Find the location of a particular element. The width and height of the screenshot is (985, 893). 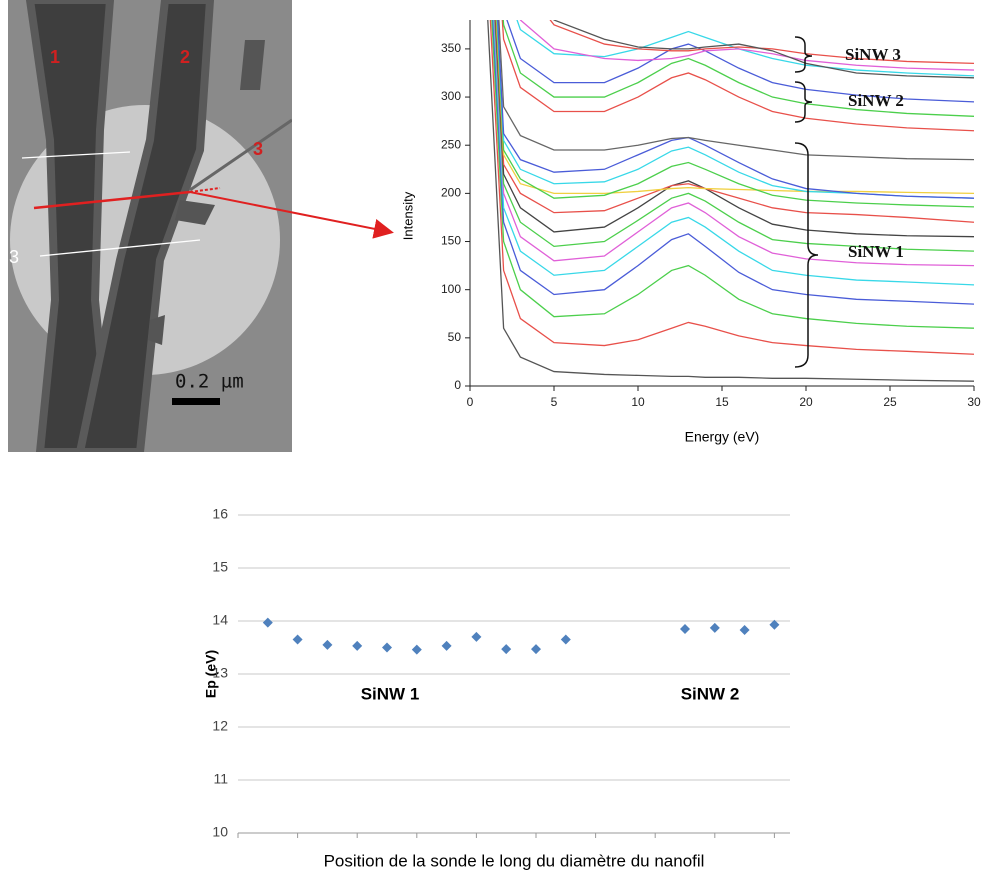

y-tick-label: 100 is located at coordinates (451, 289).